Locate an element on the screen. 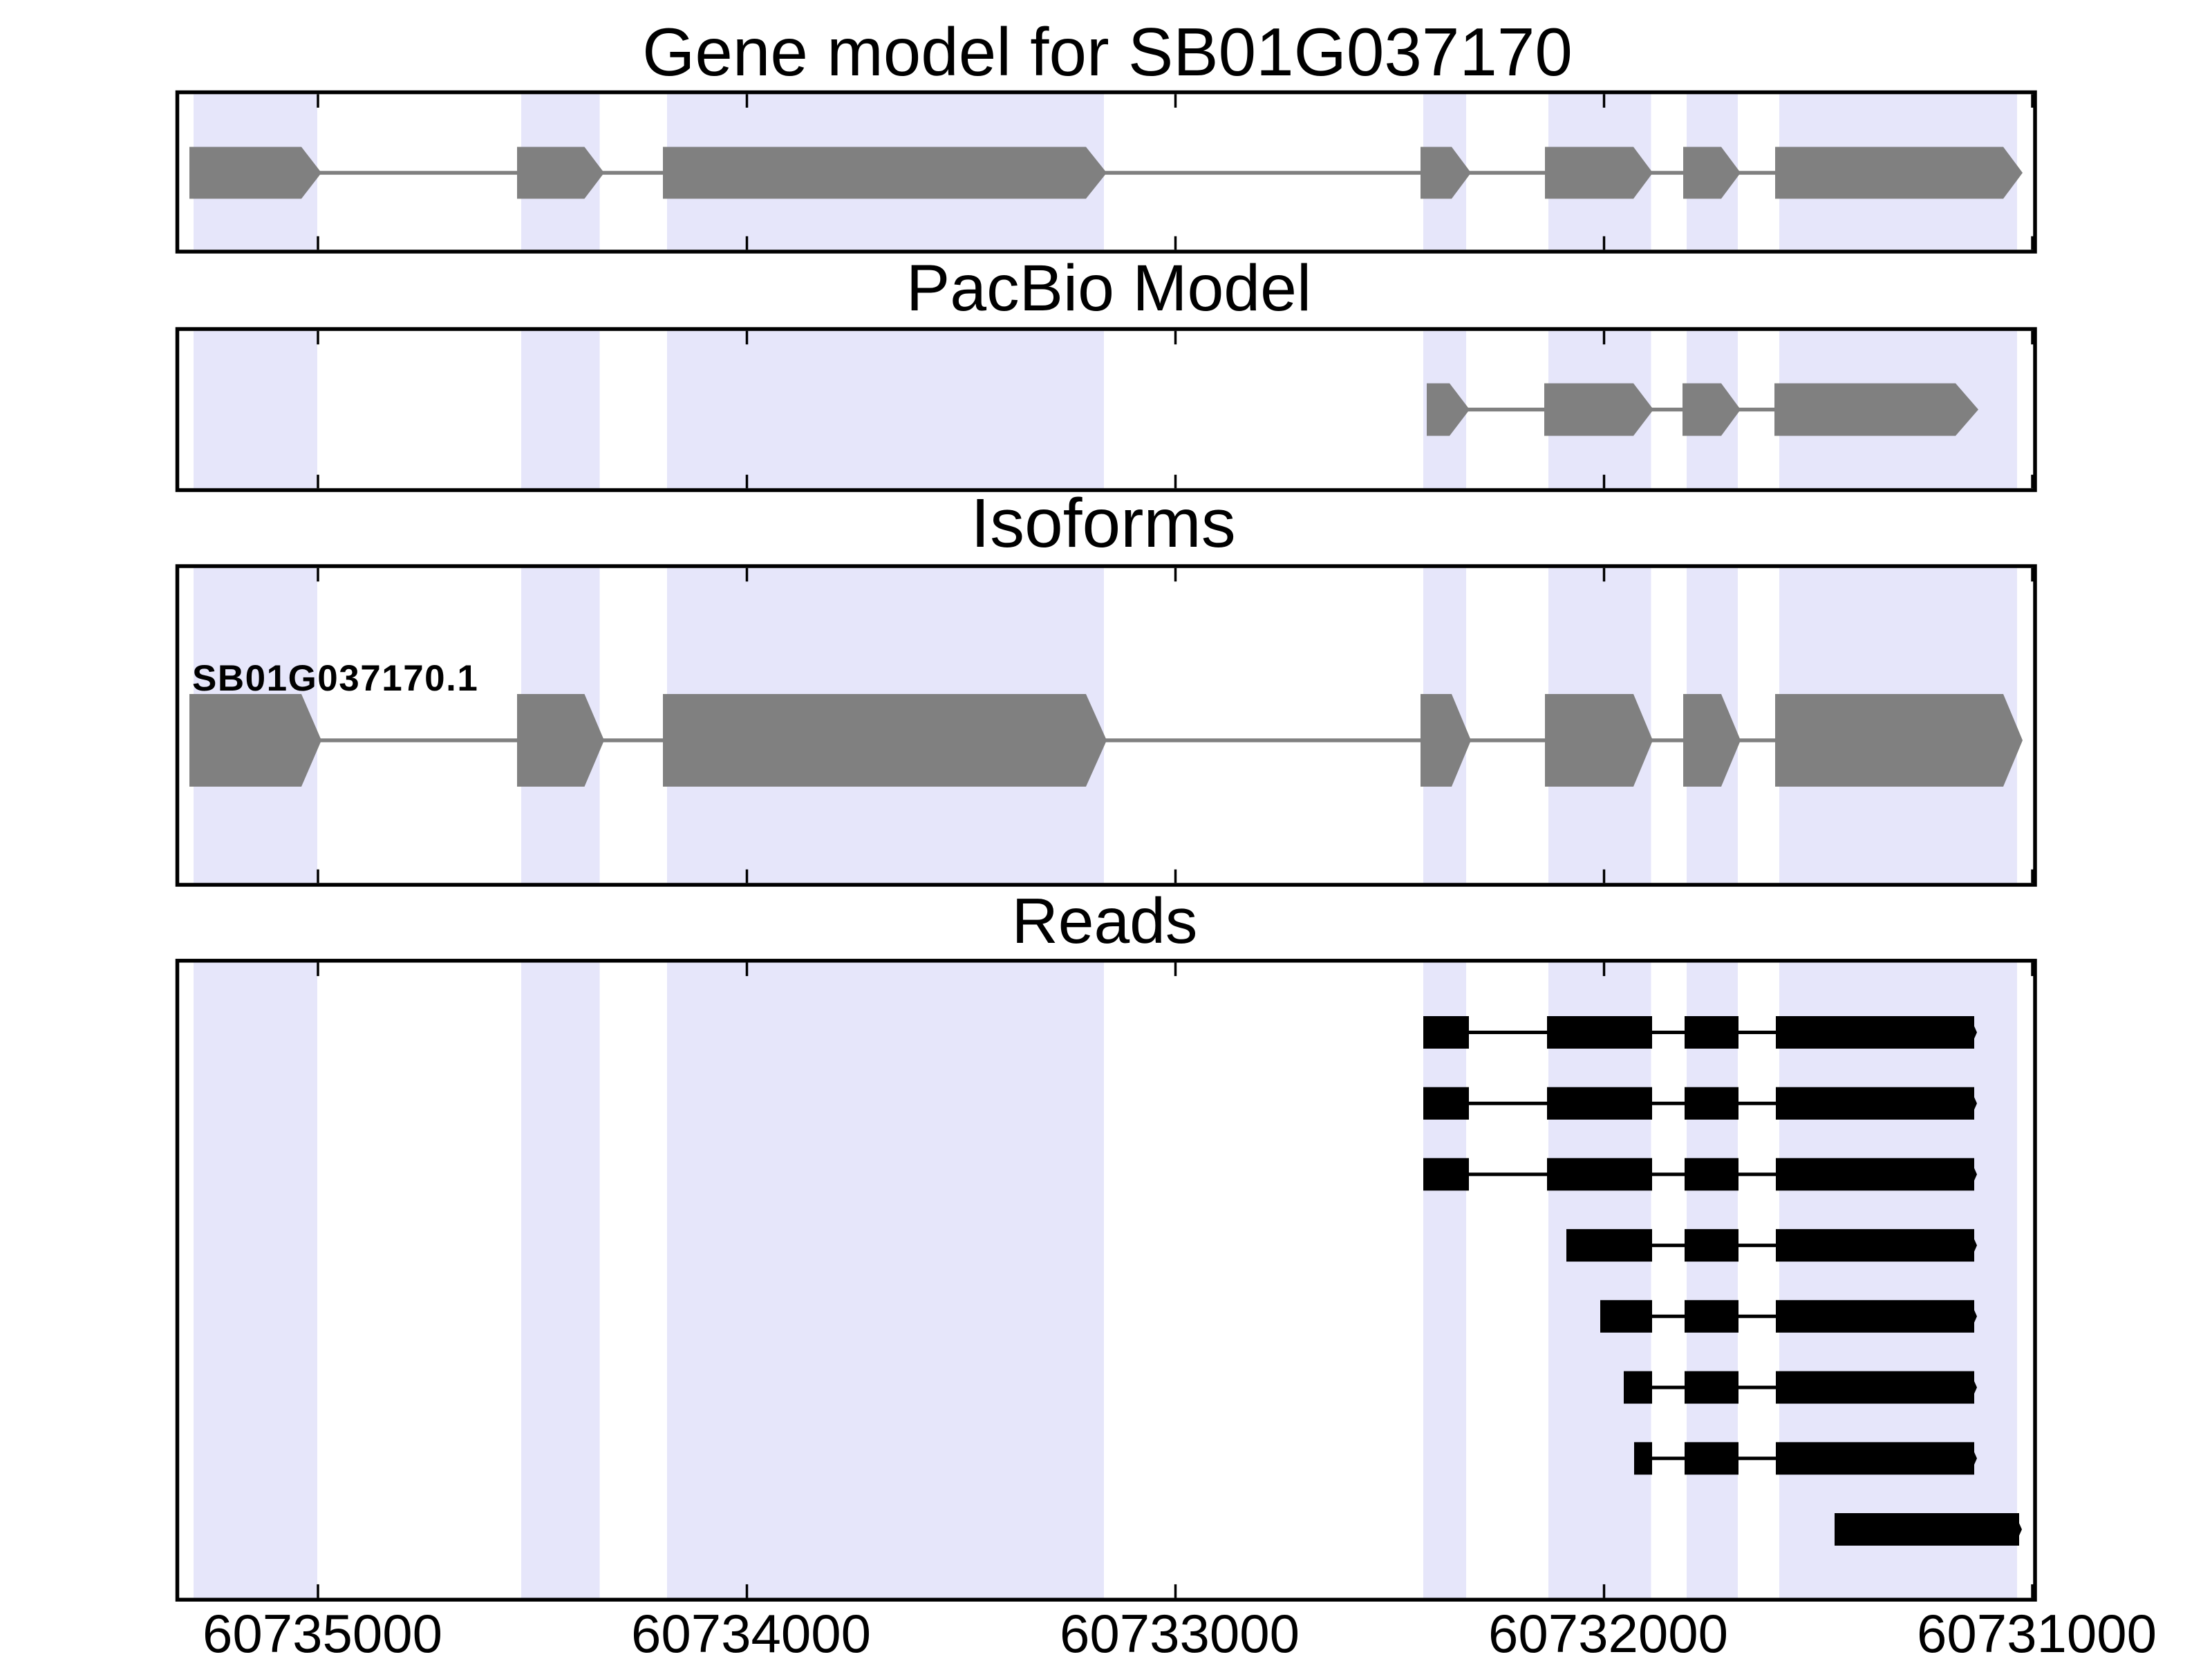 The width and height of the screenshot is (2212, 1659). svg-text: 60732000 is located at coordinates (1608, 1631).